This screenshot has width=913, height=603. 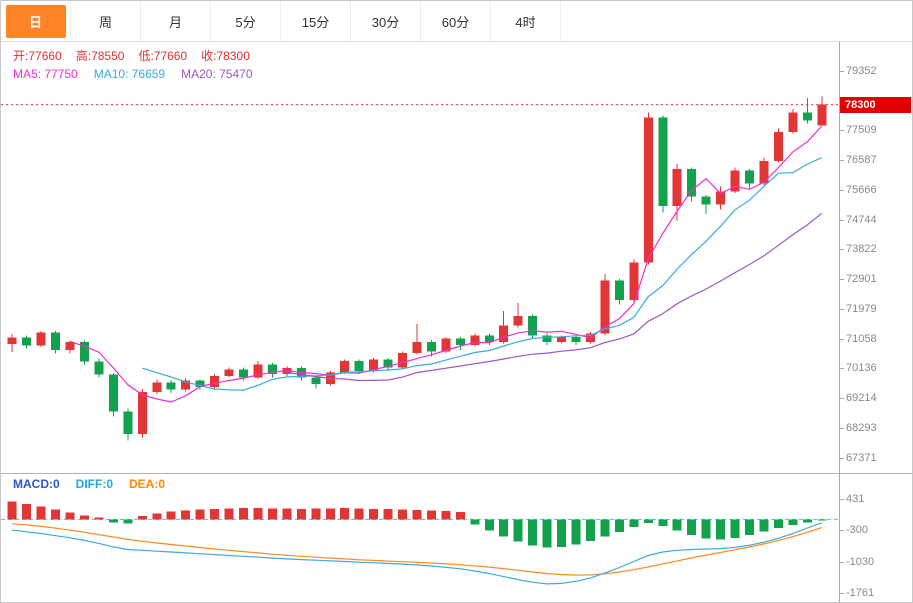 What do you see at coordinates (147, 484) in the screenshot?
I see `macd-legend-item: DEA:0` at bounding box center [147, 484].